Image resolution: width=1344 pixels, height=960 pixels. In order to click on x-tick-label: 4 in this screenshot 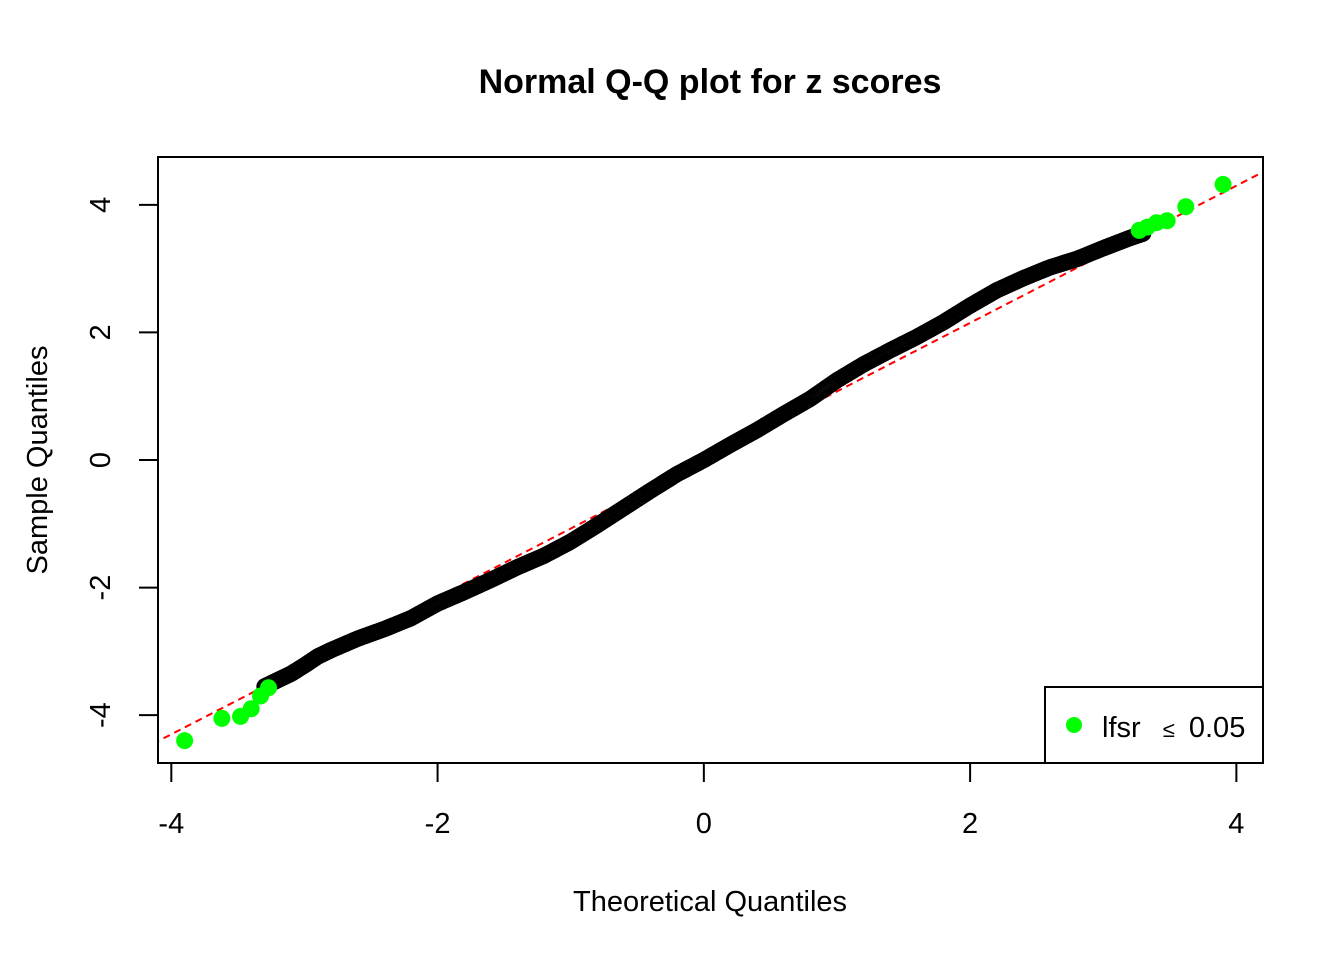, I will do `click(1236, 824)`.